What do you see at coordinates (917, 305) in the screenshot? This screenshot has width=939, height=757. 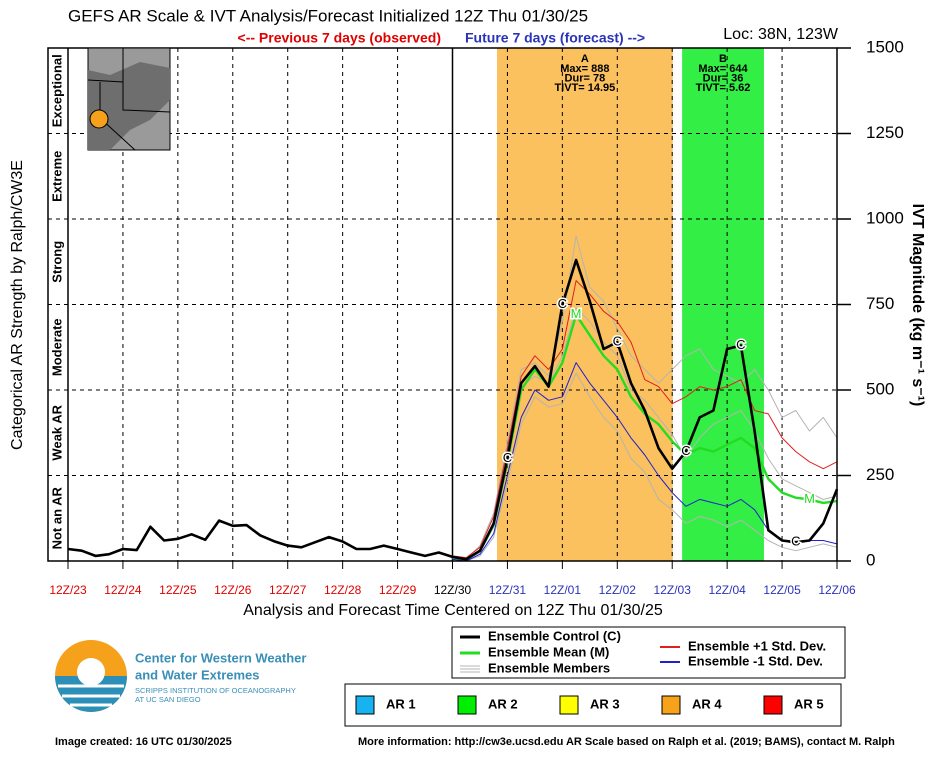 I see `y-axis-title: IVT Magnitude (kg m⁻¹ s⁻¹)` at bounding box center [917, 305].